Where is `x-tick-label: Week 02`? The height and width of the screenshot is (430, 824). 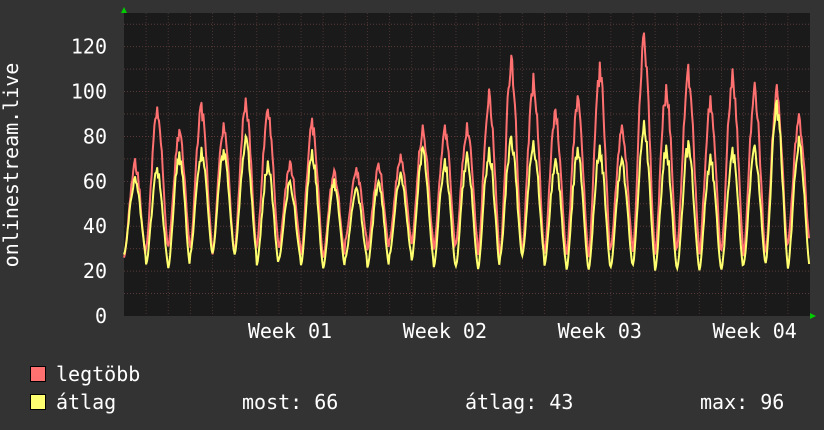 x-tick-label: Week 02 is located at coordinates (445, 331).